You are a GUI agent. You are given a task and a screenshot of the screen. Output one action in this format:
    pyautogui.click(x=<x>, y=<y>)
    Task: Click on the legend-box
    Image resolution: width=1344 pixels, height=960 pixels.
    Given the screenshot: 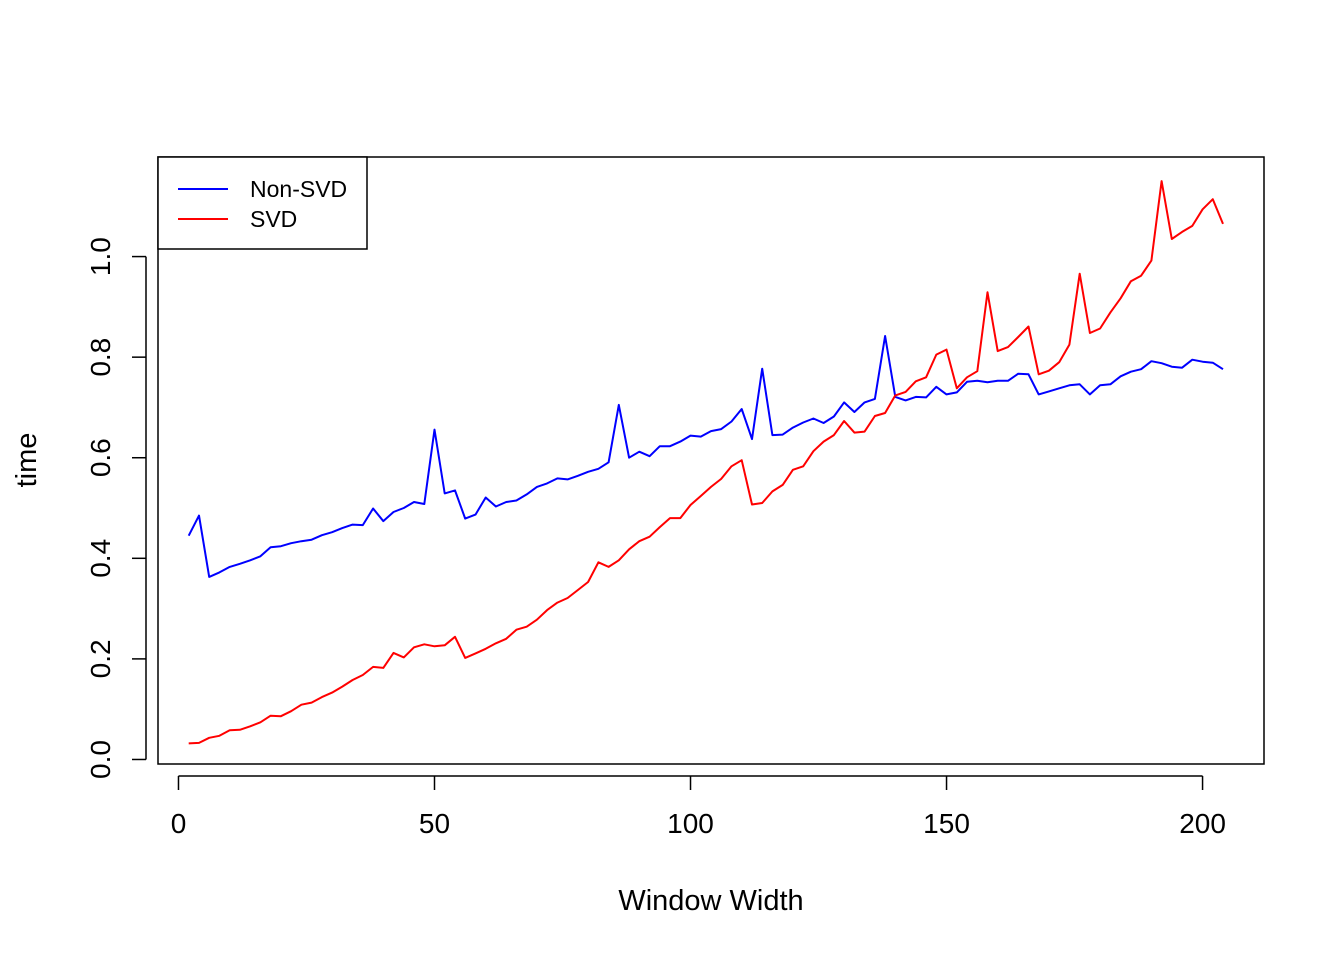 What is the action you would take?
    pyautogui.click(x=262, y=203)
    